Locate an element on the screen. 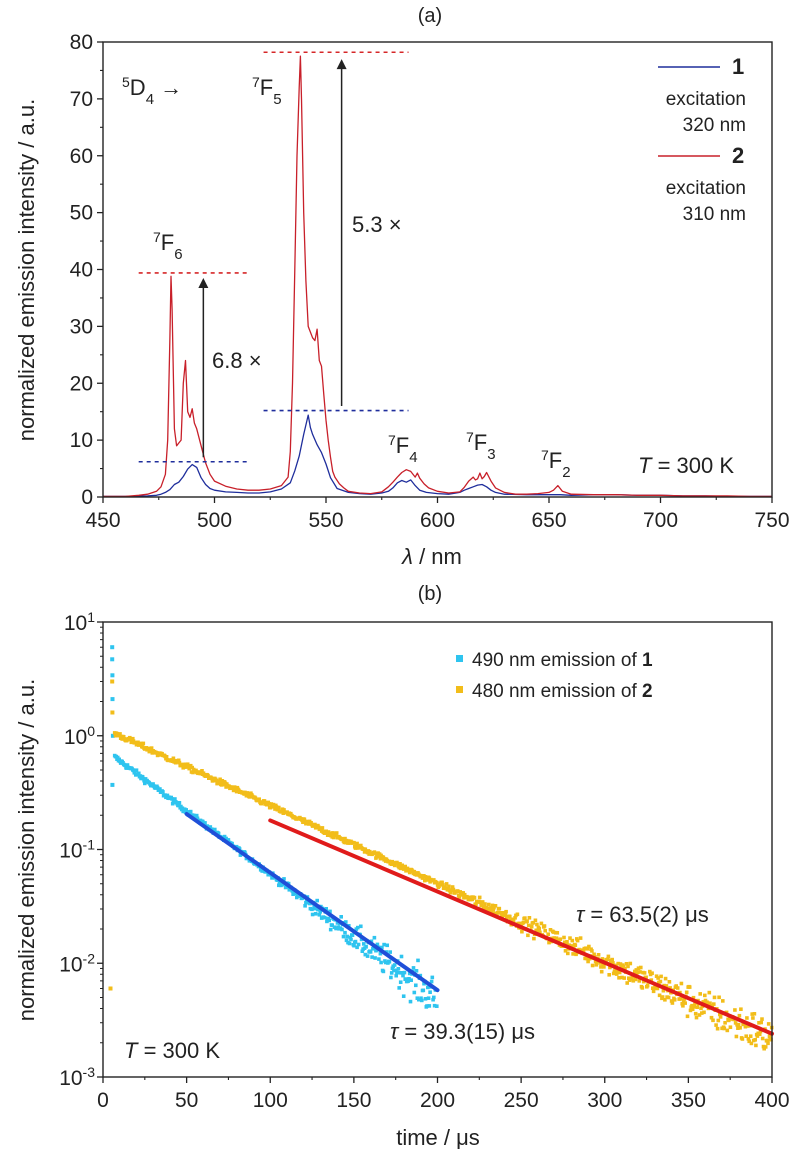  legend-note-series-1-line1: excitation is located at coordinates (706, 99).